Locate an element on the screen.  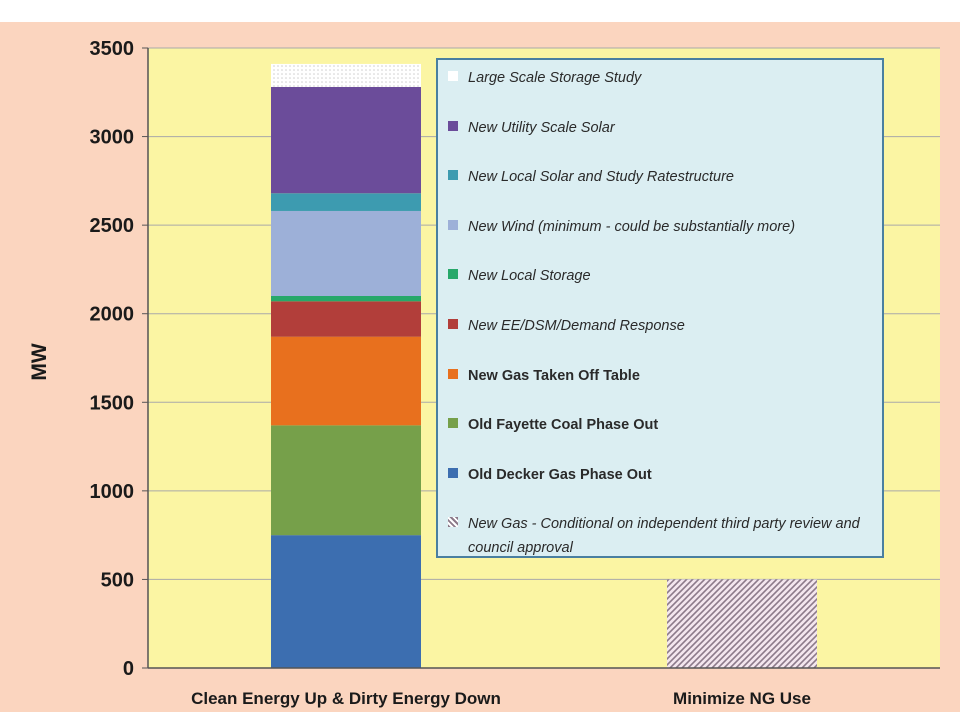
legend-item: New Local Solar and Study Ratestructure is located at coordinates (661, 186).